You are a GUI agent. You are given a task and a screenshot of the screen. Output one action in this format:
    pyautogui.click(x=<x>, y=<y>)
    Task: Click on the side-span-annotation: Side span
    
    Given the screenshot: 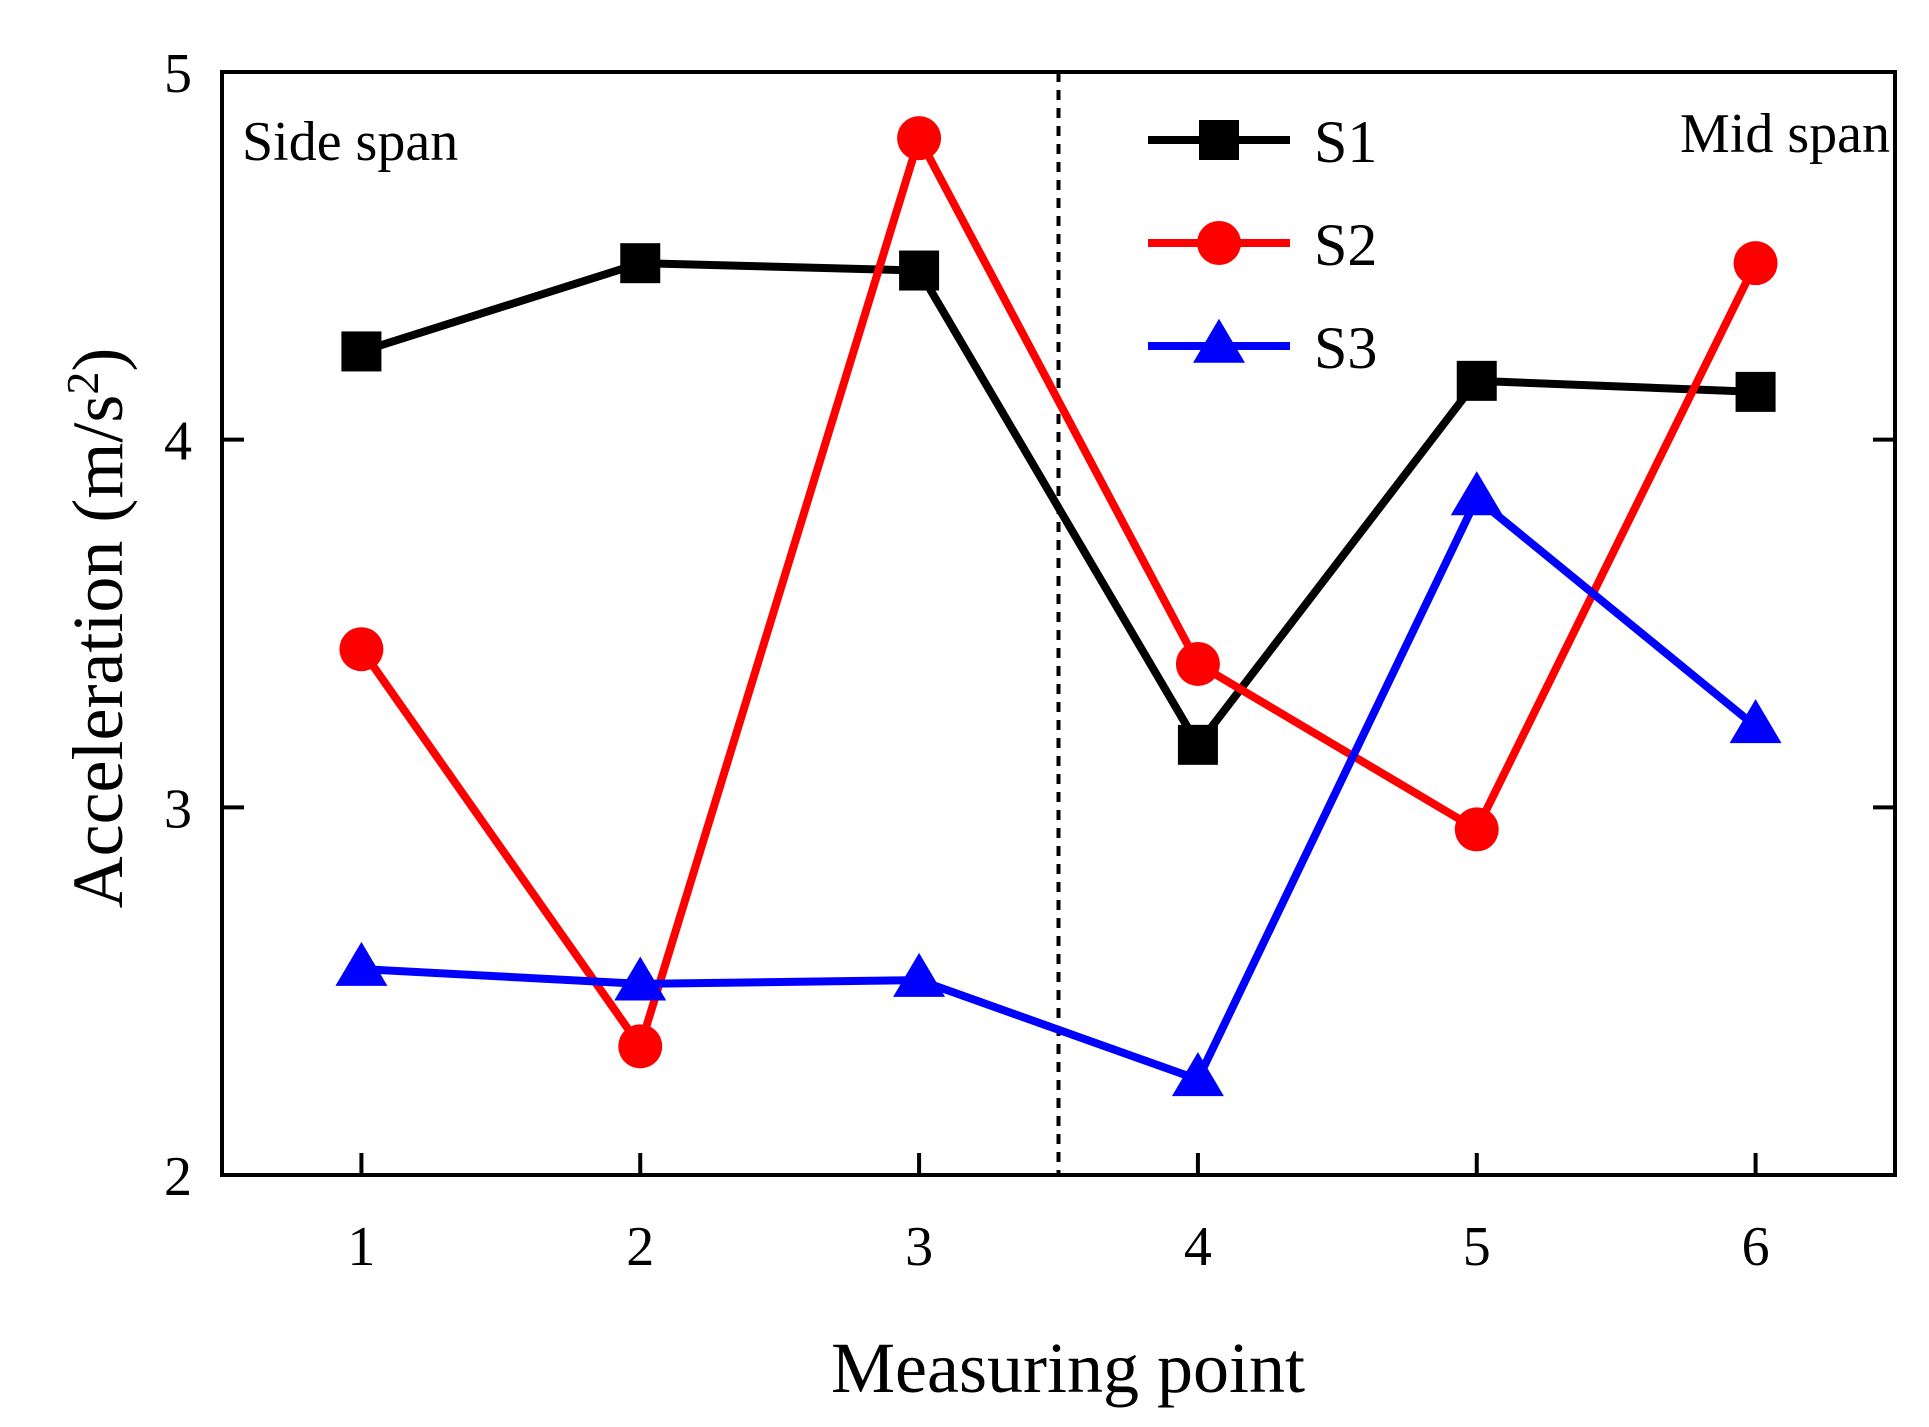 What is the action you would take?
    pyautogui.click(x=350, y=142)
    